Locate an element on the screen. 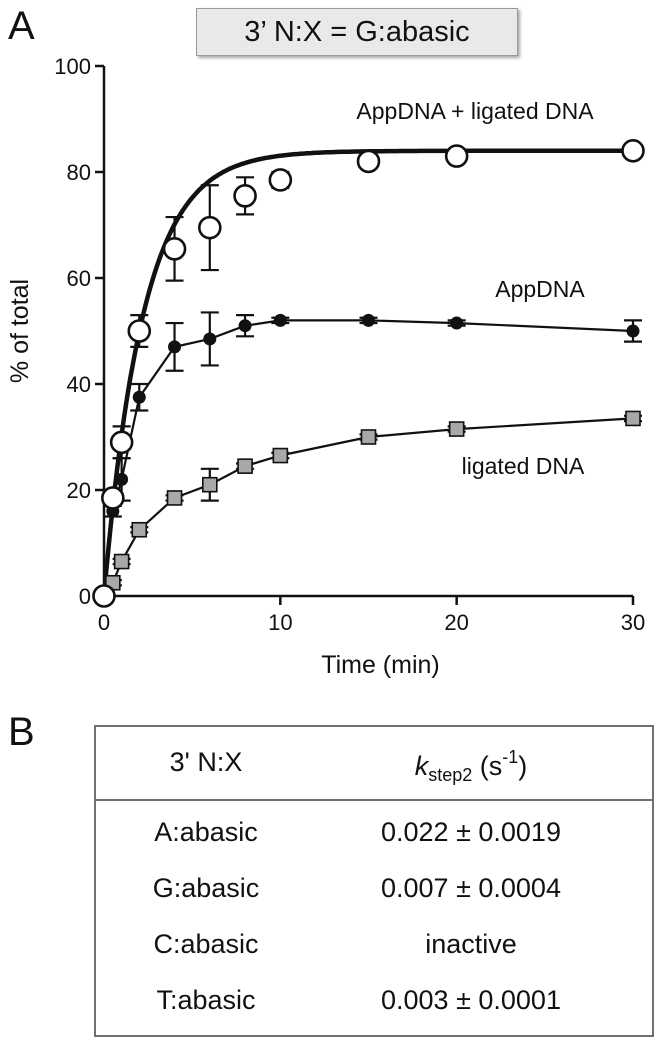  panel-a-label: A is located at coordinates (21, 26).